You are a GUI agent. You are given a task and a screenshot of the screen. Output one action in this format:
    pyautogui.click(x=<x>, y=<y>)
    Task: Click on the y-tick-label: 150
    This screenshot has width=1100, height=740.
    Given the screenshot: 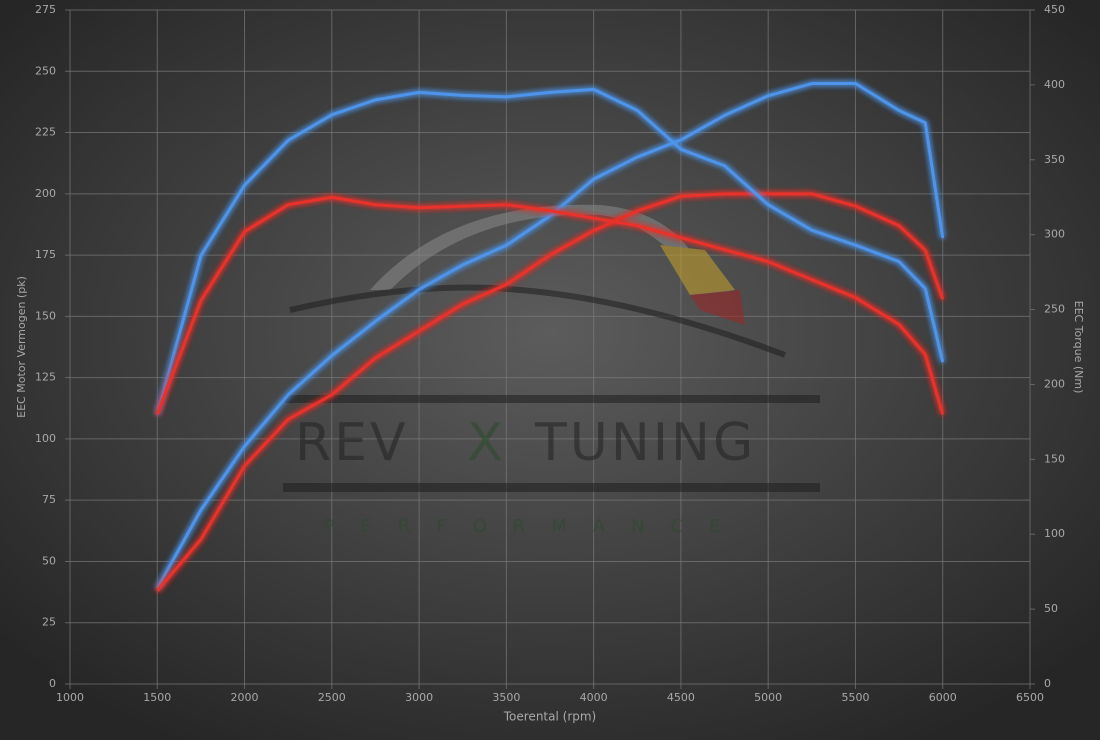 What is the action you would take?
    pyautogui.click(x=45, y=315)
    